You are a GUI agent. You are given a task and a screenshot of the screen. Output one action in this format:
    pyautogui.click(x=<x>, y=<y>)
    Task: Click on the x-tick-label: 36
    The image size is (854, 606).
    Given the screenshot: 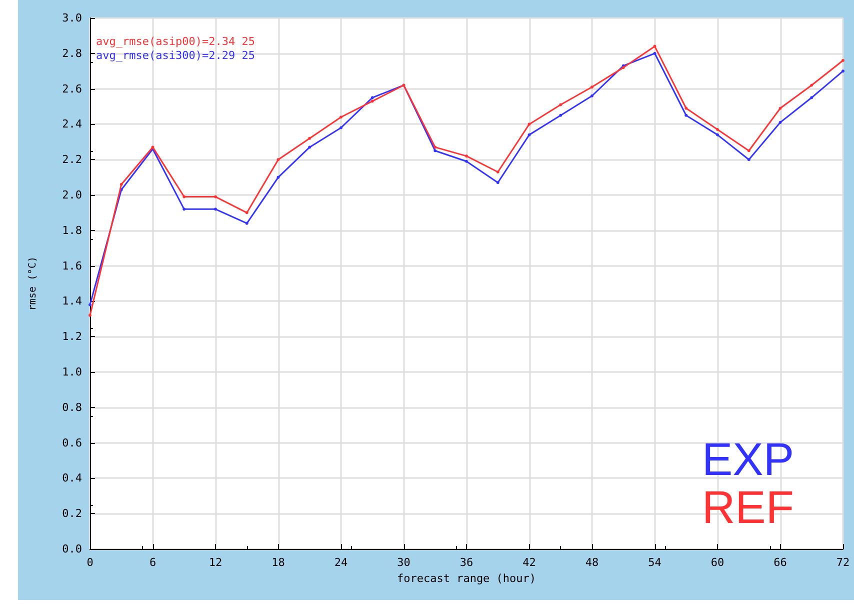 What is the action you would take?
    pyautogui.click(x=467, y=562)
    